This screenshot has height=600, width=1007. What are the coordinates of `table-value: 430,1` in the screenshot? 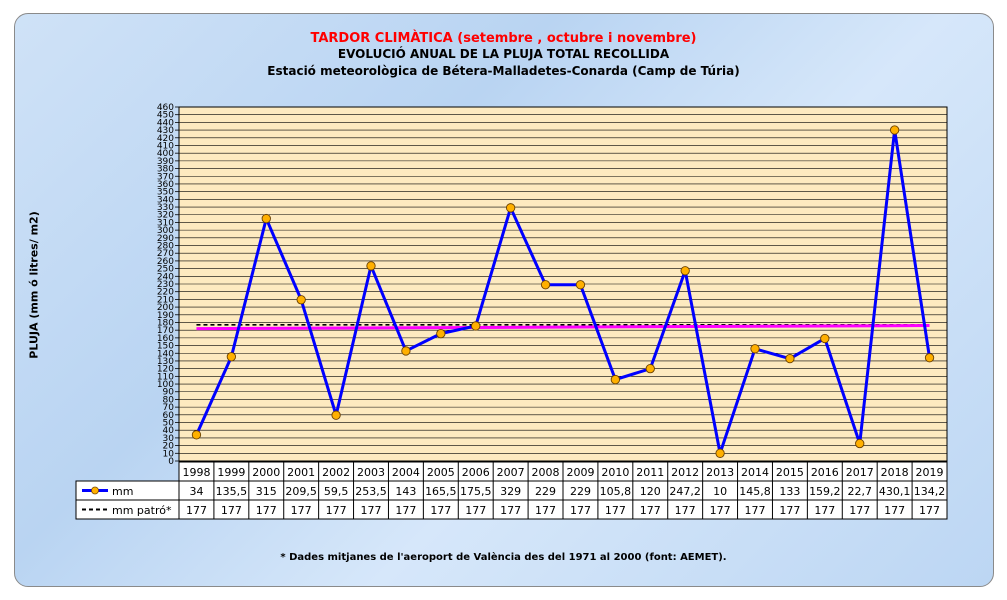 It's located at (895, 491).